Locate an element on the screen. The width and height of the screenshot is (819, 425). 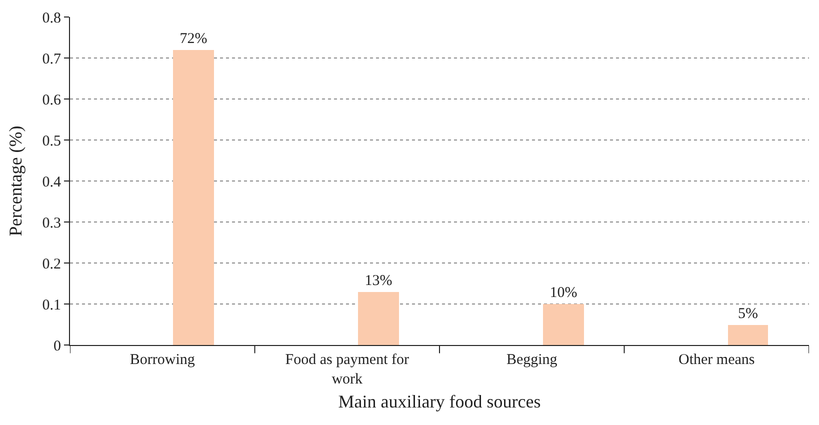
x-tick-label: Begging is located at coordinates (532, 360).